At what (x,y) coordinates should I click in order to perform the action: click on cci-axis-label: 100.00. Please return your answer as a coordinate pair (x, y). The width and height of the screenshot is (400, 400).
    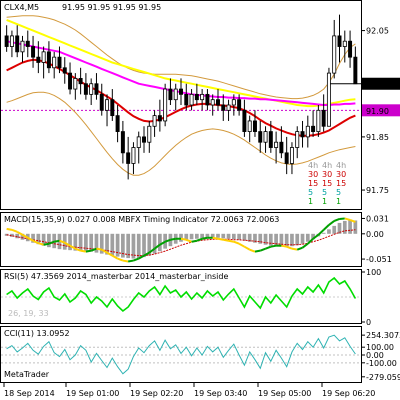
    Looking at the image, I should click on (380, 347).